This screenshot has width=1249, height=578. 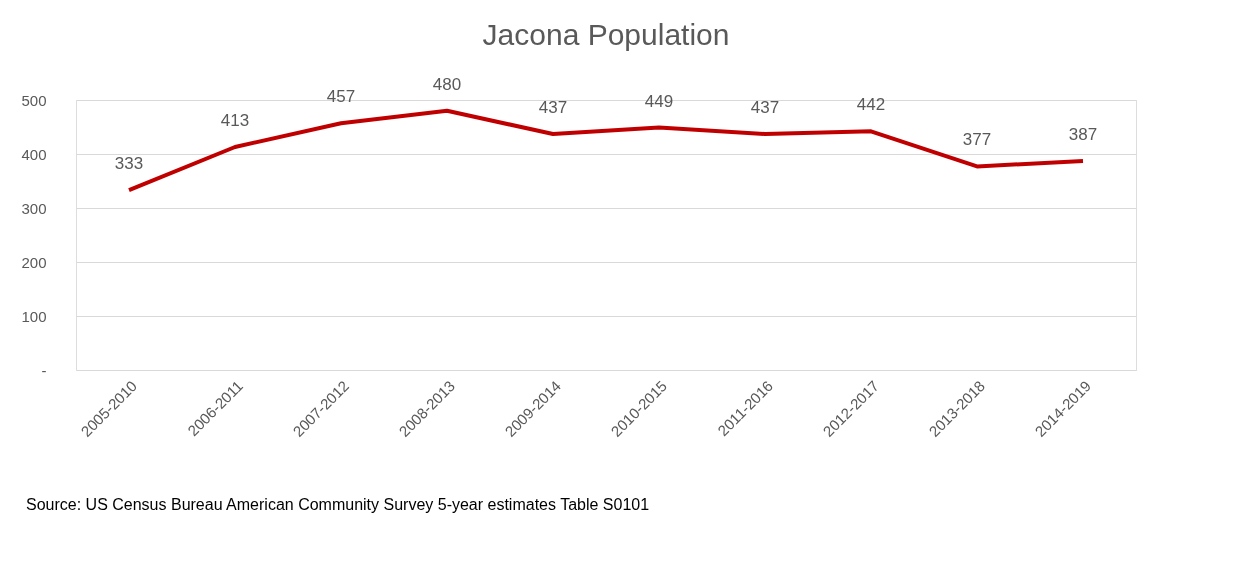 I want to click on data-label: 449, so click(x=659, y=101).